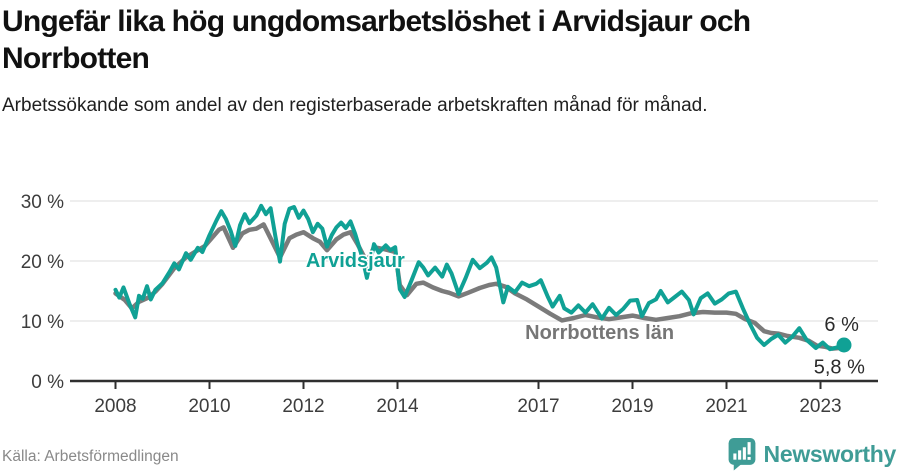 Image resolution: width=900 pixels, height=474 pixels. Describe the element at coordinates (839, 368) in the screenshot. I see `series-end-value-label: 5,8 %` at that location.